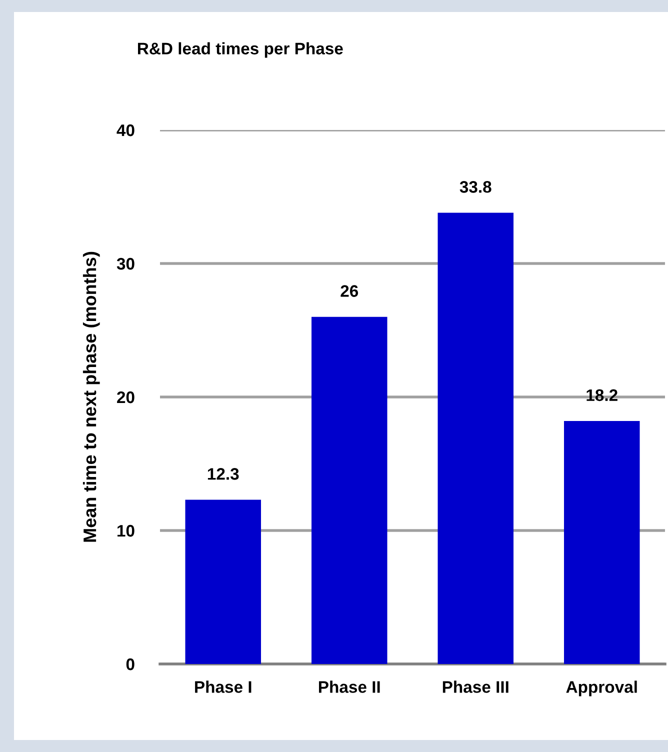  Describe the element at coordinates (91, 397) in the screenshot. I see `y-axis-title: Mean time to next phase (months)` at that location.